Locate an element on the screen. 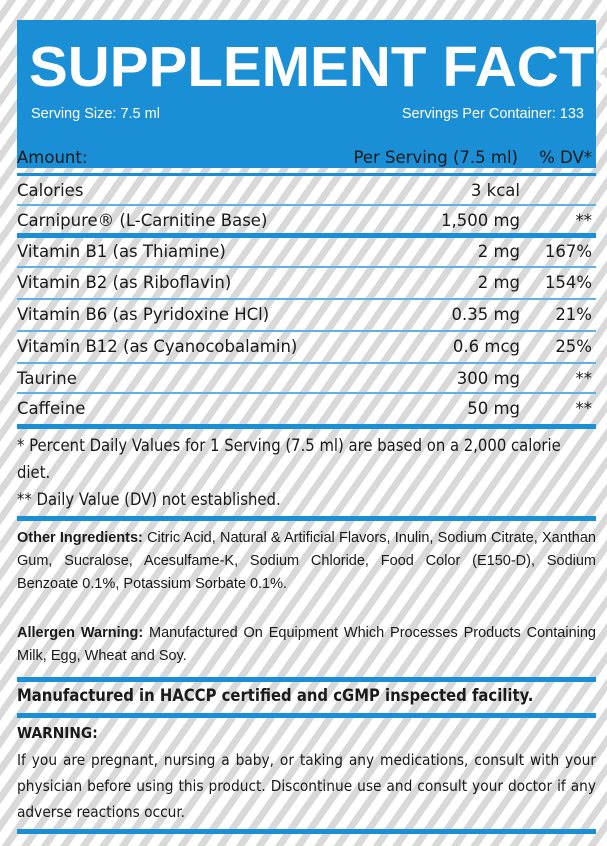 The height and width of the screenshot is (846, 607). nutrient-name: Vitamin B6 (as Pyridoxine HCl) is located at coordinates (143, 314).